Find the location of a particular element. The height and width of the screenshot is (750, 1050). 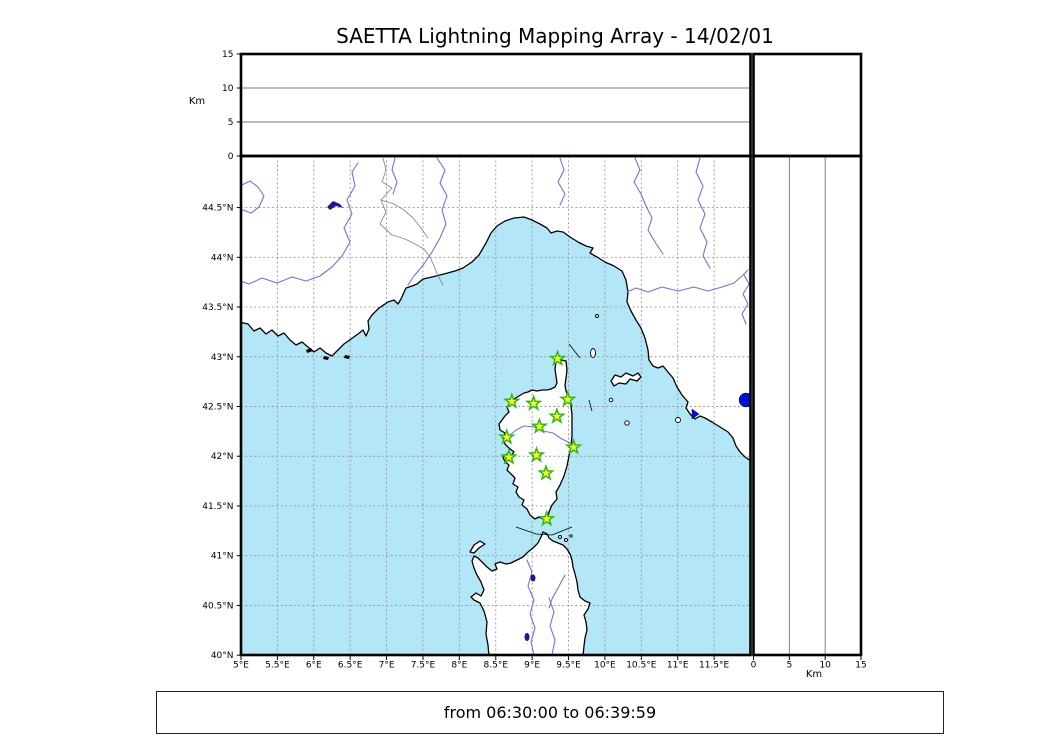

altitude-unit-label-top: Km is located at coordinates (197, 101).